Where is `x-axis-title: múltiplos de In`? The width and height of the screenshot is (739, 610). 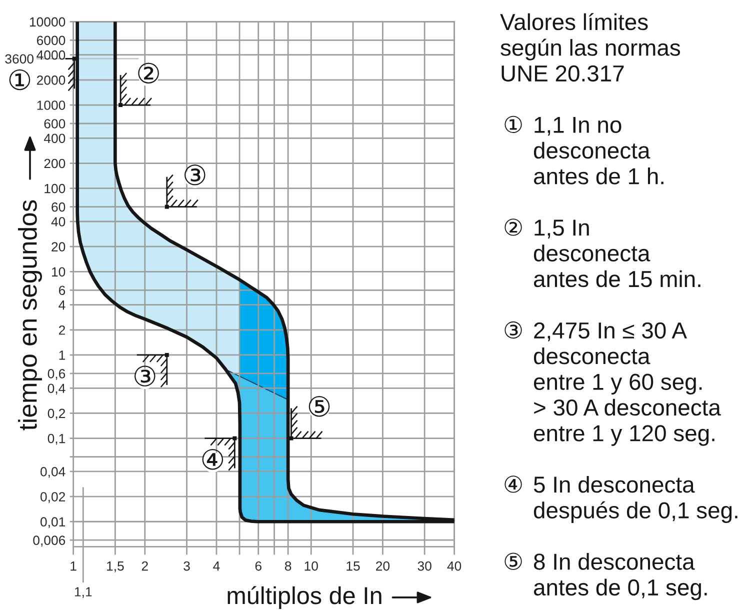 x-axis-title: múltiplos de In is located at coordinates (305, 598).